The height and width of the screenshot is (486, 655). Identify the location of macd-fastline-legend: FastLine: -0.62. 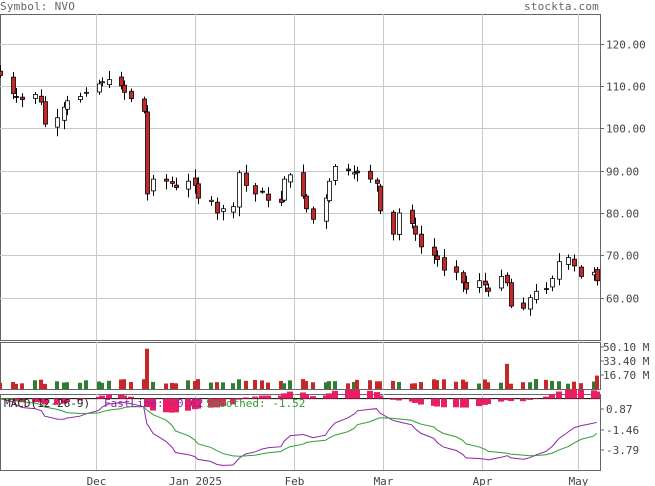
(153, 403).